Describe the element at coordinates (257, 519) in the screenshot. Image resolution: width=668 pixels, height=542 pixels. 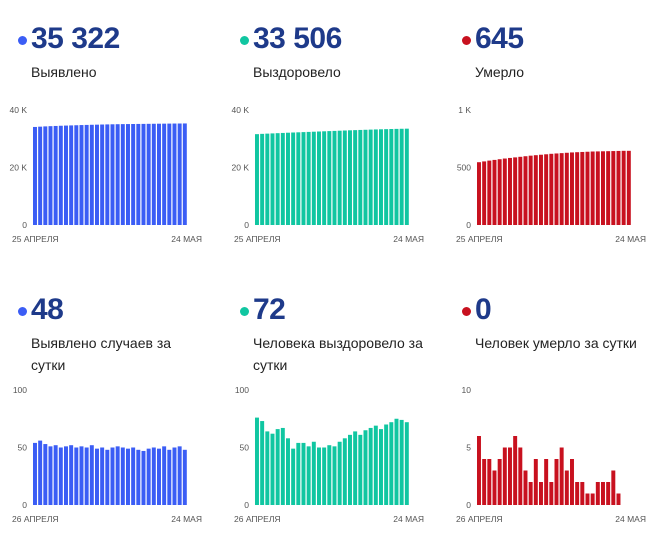
I see `x-tick-label-start: 26 АПРЕЛЯ` at that location.